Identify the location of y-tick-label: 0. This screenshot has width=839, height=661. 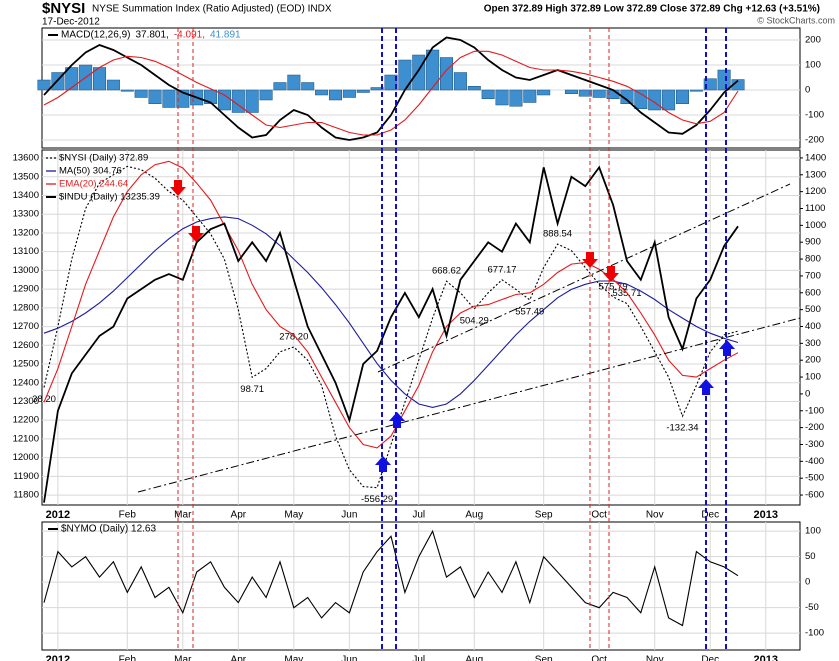
(807, 582).